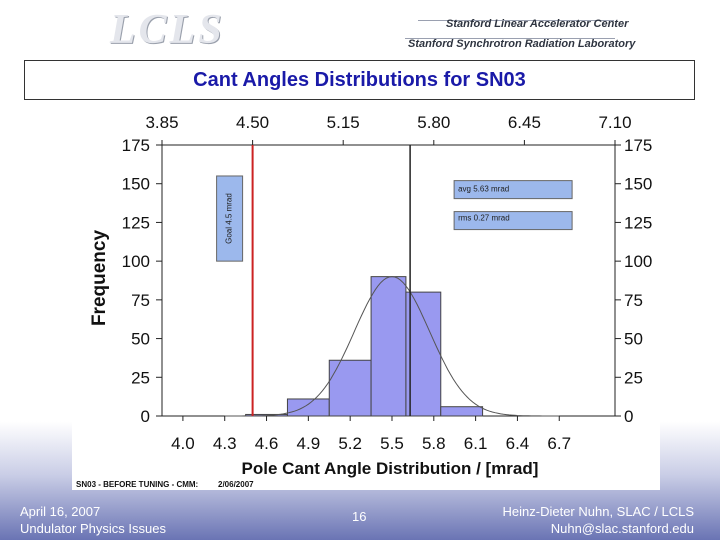 The height and width of the screenshot is (540, 720). What do you see at coordinates (513, 221) in the screenshot?
I see `rms-label-box` at bounding box center [513, 221].